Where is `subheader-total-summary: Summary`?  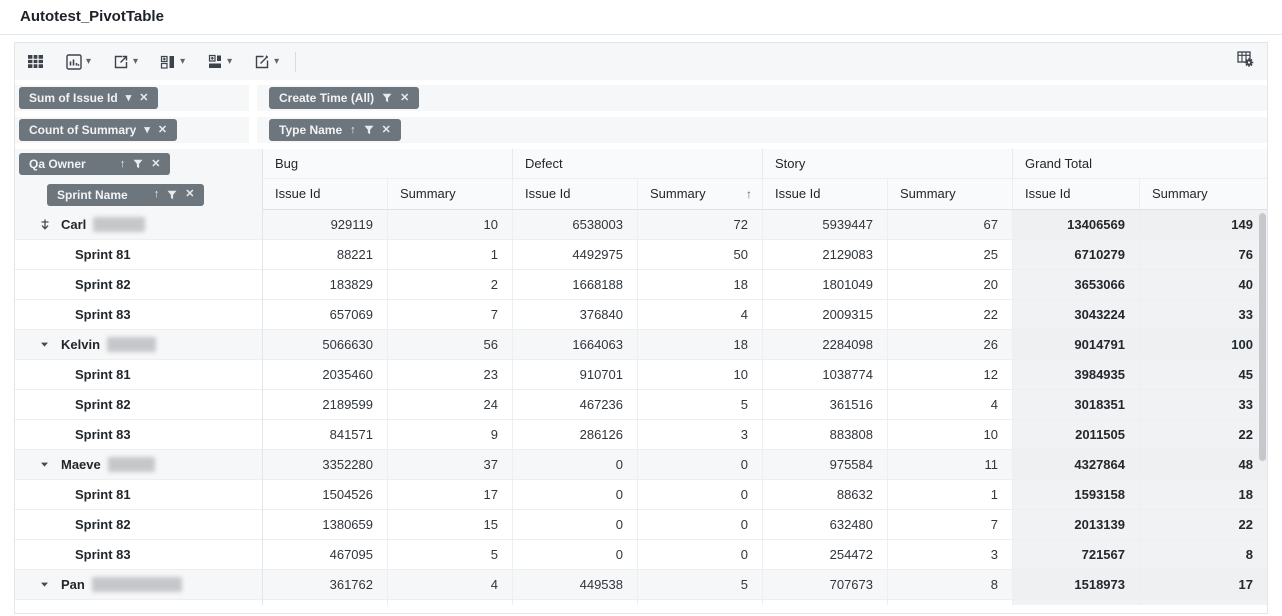 subheader-total-summary: Summary is located at coordinates (1203, 194).